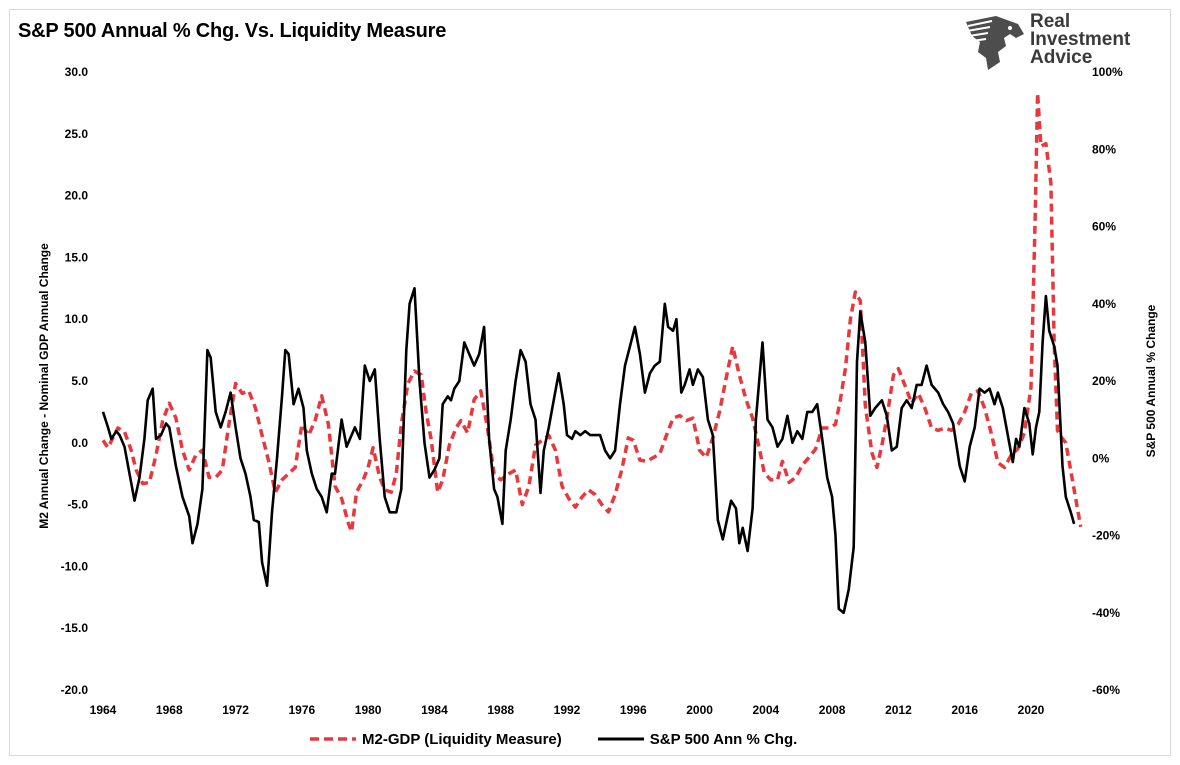 Image resolution: width=1180 pixels, height=765 pixels. What do you see at coordinates (898, 710) in the screenshot?
I see `x-tick: 2012` at bounding box center [898, 710].